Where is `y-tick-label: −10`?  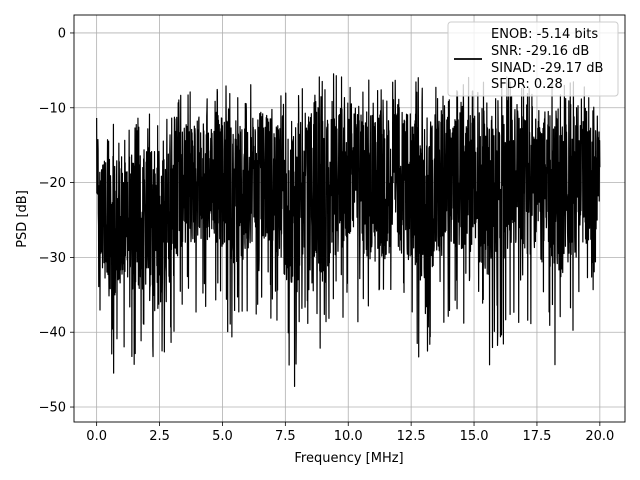 y-tick-label: −10 is located at coordinates (52, 108).